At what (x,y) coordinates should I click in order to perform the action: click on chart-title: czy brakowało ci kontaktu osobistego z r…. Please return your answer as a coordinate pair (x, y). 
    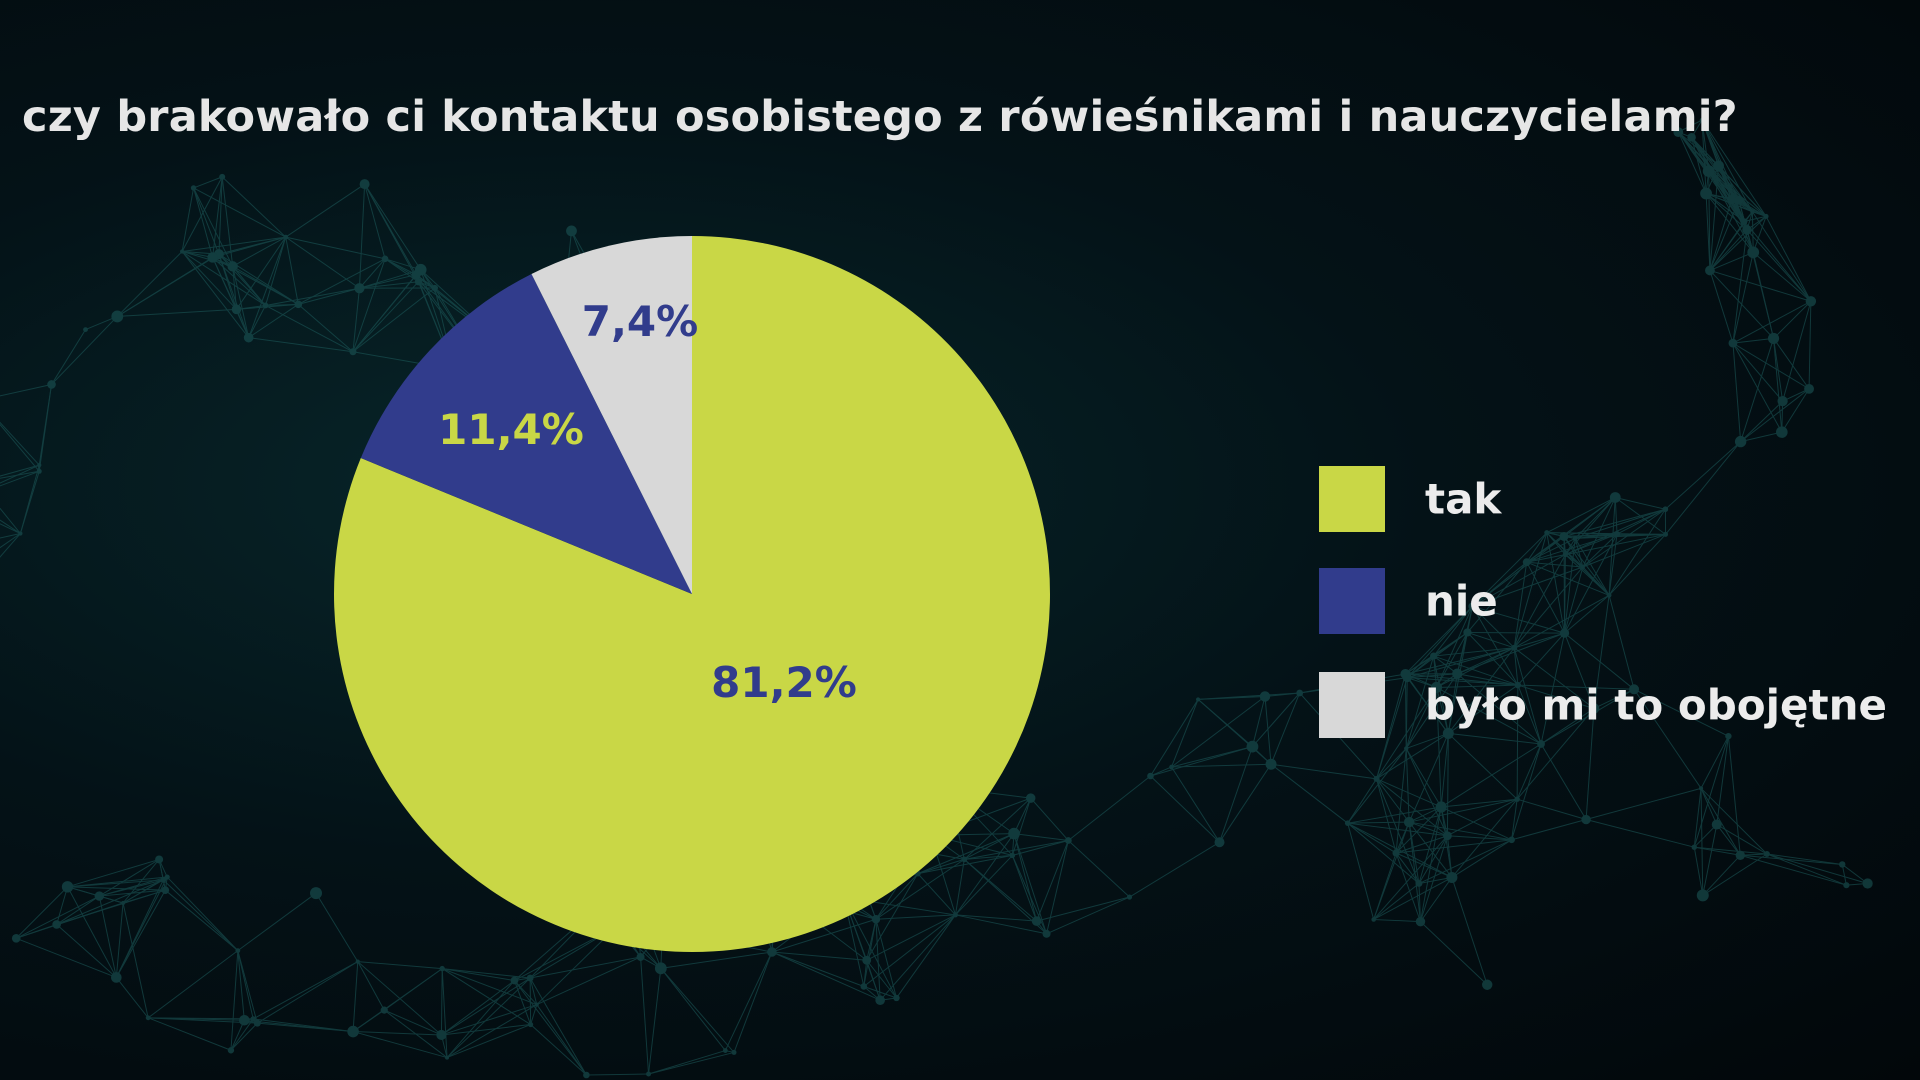
    Looking at the image, I should click on (880, 117).